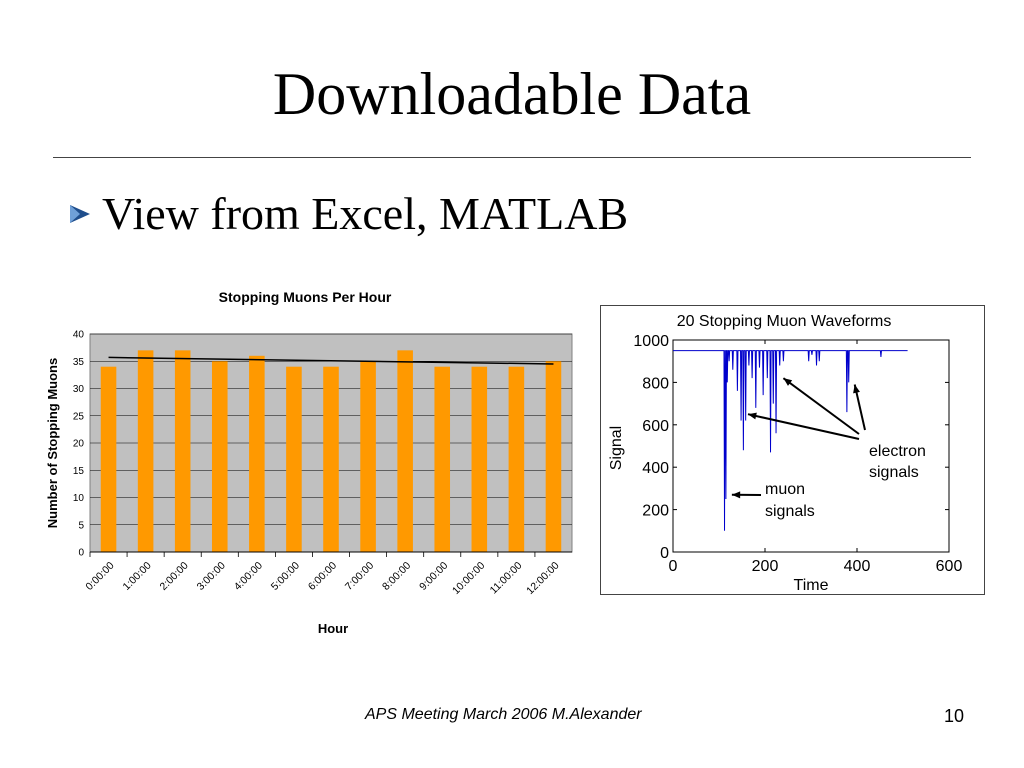  I want to click on matlab-y-axis-label: Signal, so click(616, 448).